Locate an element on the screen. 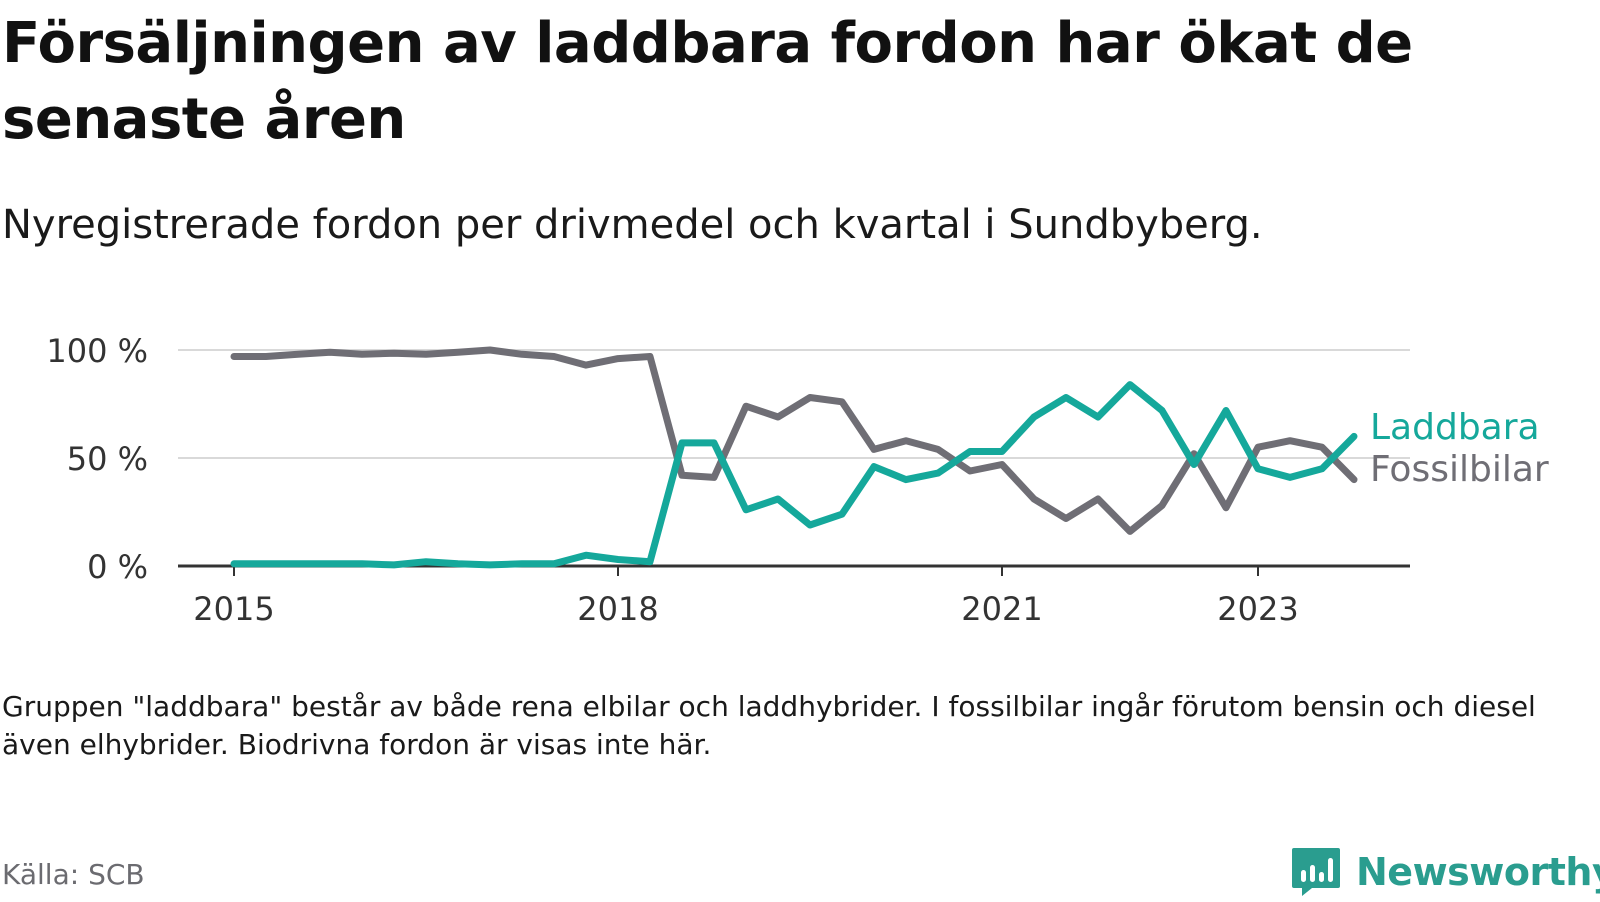  source-label: Källa: SCB is located at coordinates (73, 874).